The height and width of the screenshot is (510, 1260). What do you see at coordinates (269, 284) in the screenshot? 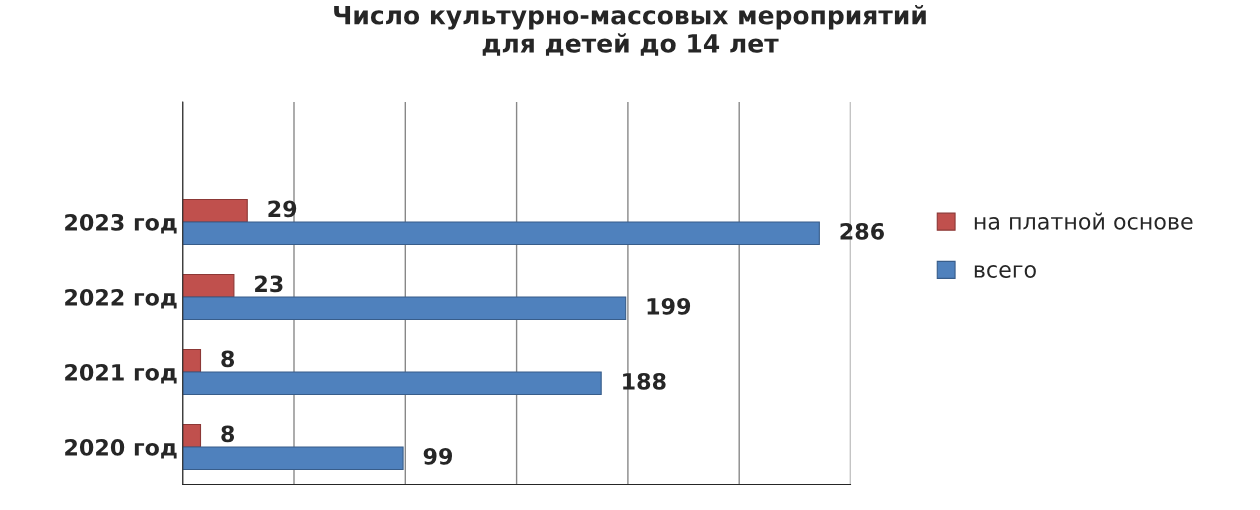
I see `data-label: 23` at bounding box center [269, 284].